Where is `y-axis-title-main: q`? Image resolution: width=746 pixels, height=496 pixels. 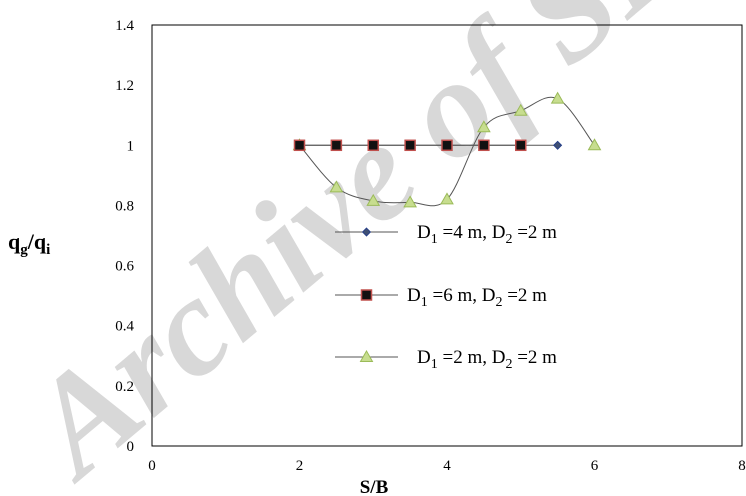 y-axis-title-main: q is located at coordinates (14, 241).